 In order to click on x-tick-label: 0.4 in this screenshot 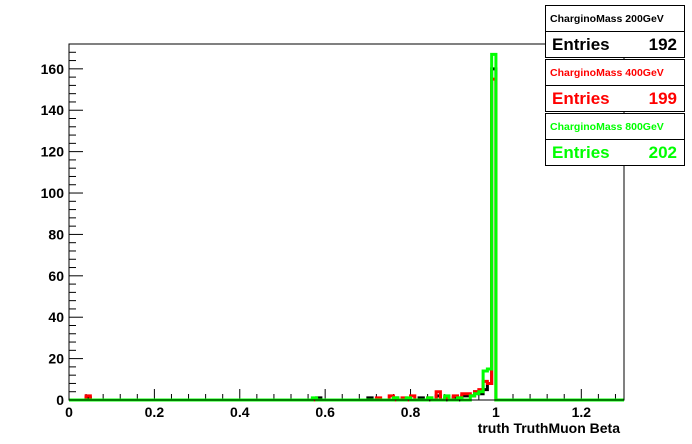, I will do `click(240, 412)`.